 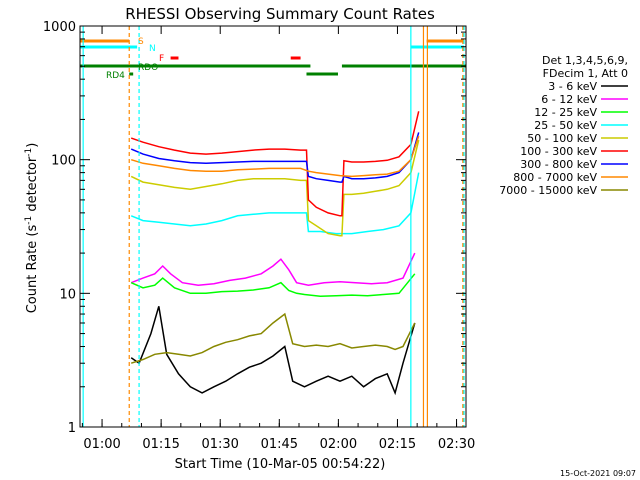 I want to click on legend-label-4: 25 - 50 keV, so click(x=565, y=125).